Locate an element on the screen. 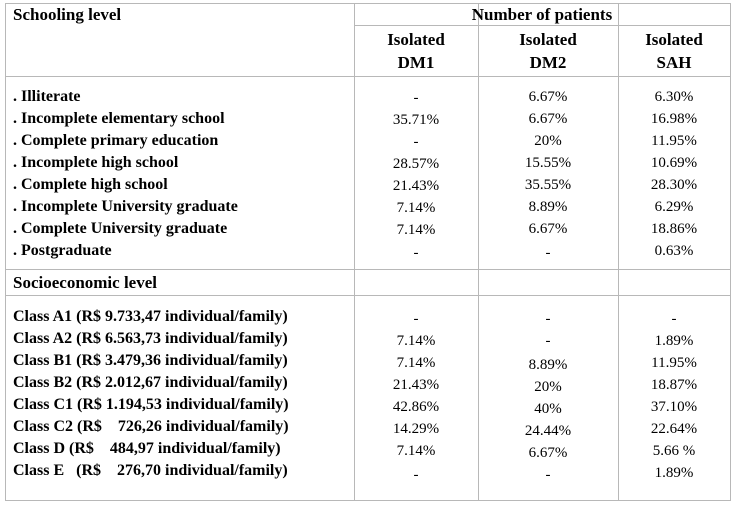 Image resolution: width=735 pixels, height=505 pixels. table-border-top is located at coordinates (368, 3).